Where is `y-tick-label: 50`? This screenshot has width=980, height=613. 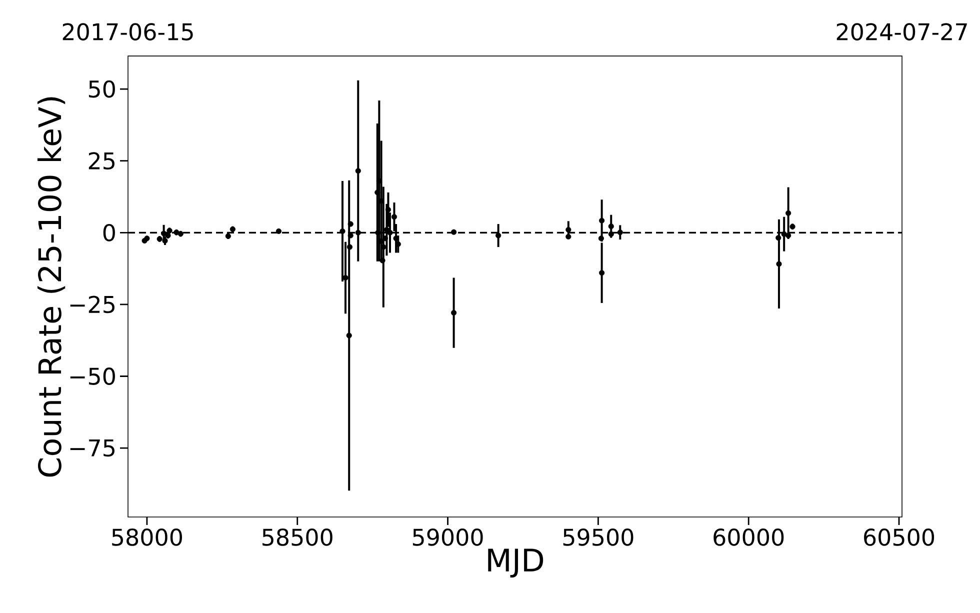 y-tick-label: 50 is located at coordinates (101, 89).